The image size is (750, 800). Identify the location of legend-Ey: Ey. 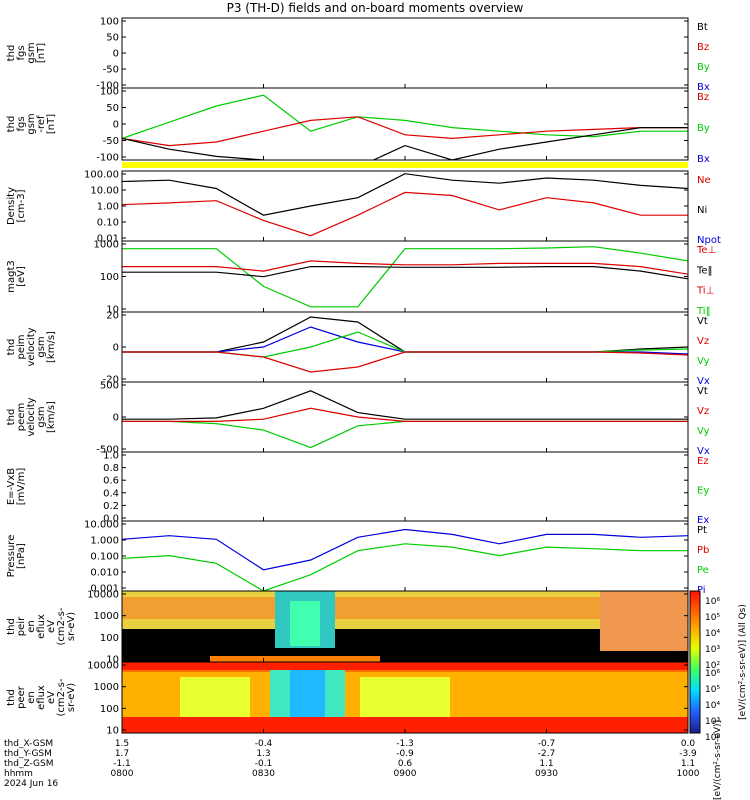
(703, 491).